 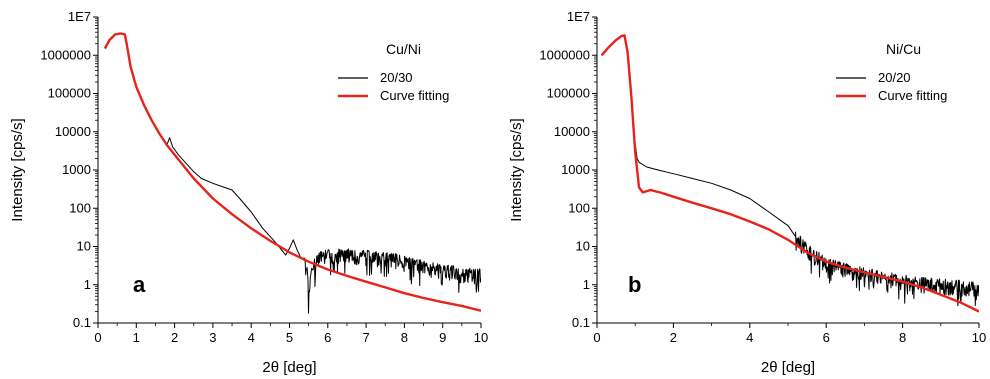 I want to click on panel-letter: a, so click(x=139, y=284).